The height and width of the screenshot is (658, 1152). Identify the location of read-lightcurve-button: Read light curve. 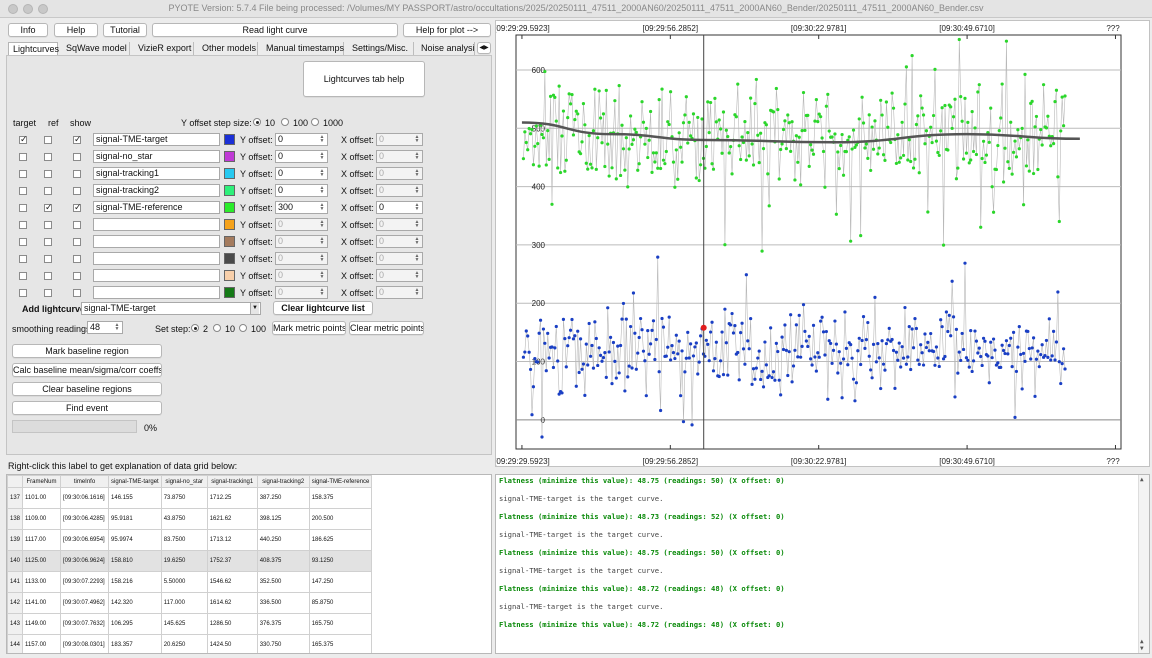
(275, 30).